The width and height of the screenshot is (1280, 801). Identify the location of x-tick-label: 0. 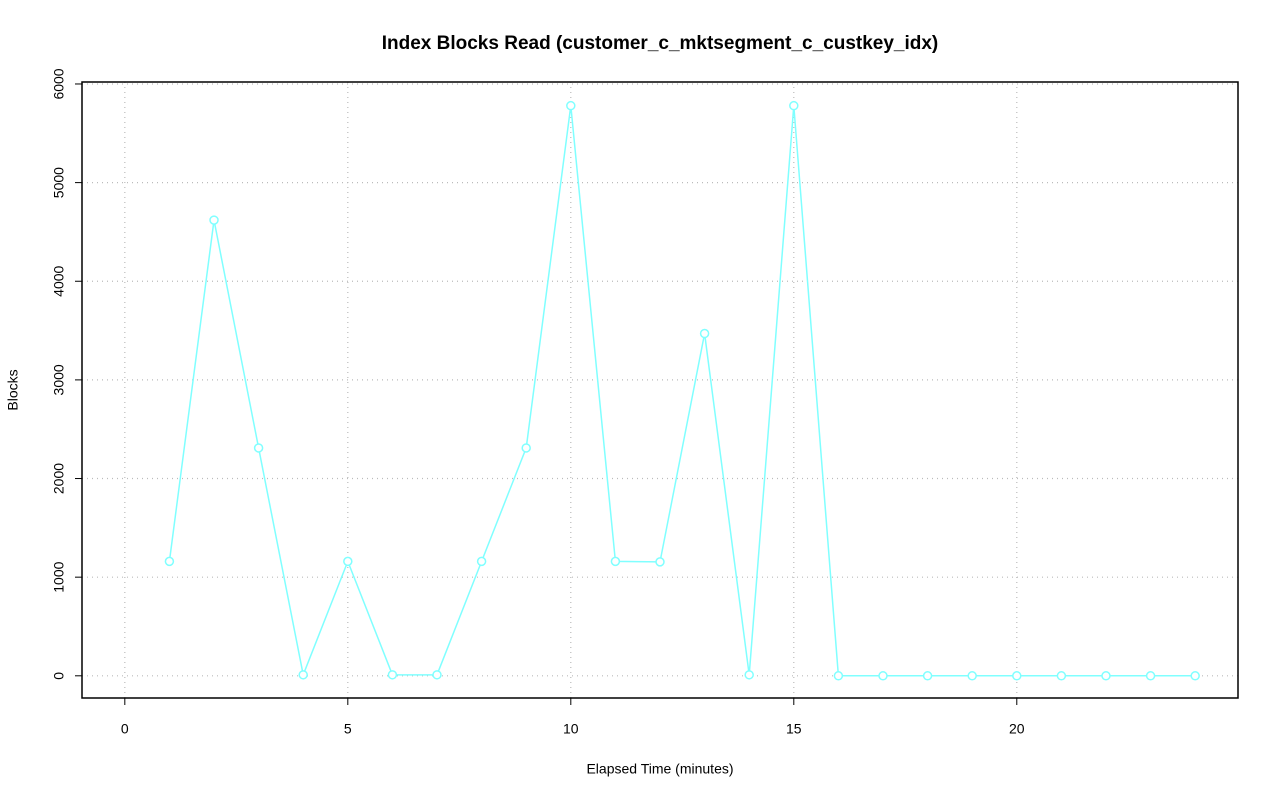
(125, 729).